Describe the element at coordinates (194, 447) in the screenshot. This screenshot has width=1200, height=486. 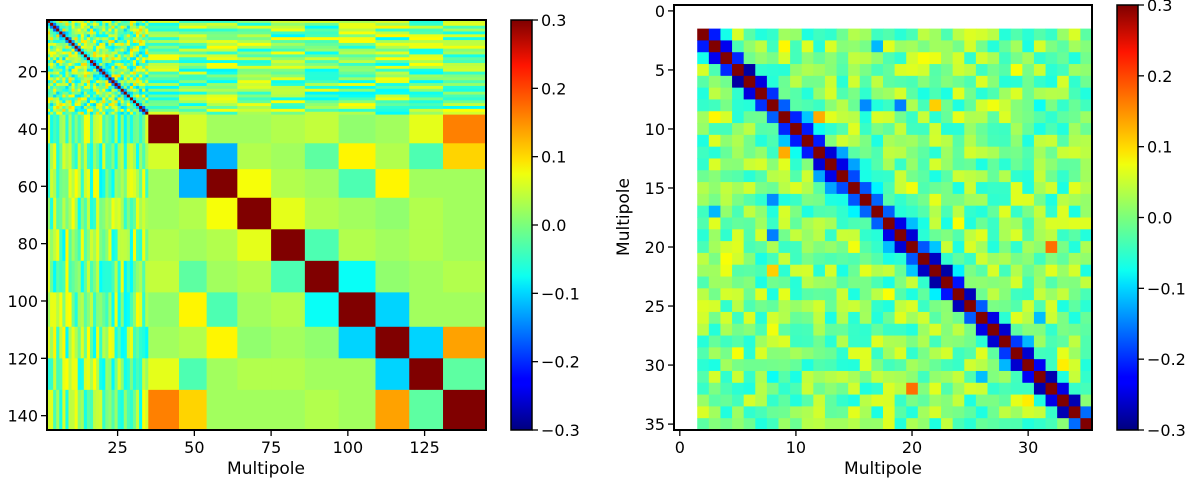
I see `left-x-tick-label: 50` at that location.